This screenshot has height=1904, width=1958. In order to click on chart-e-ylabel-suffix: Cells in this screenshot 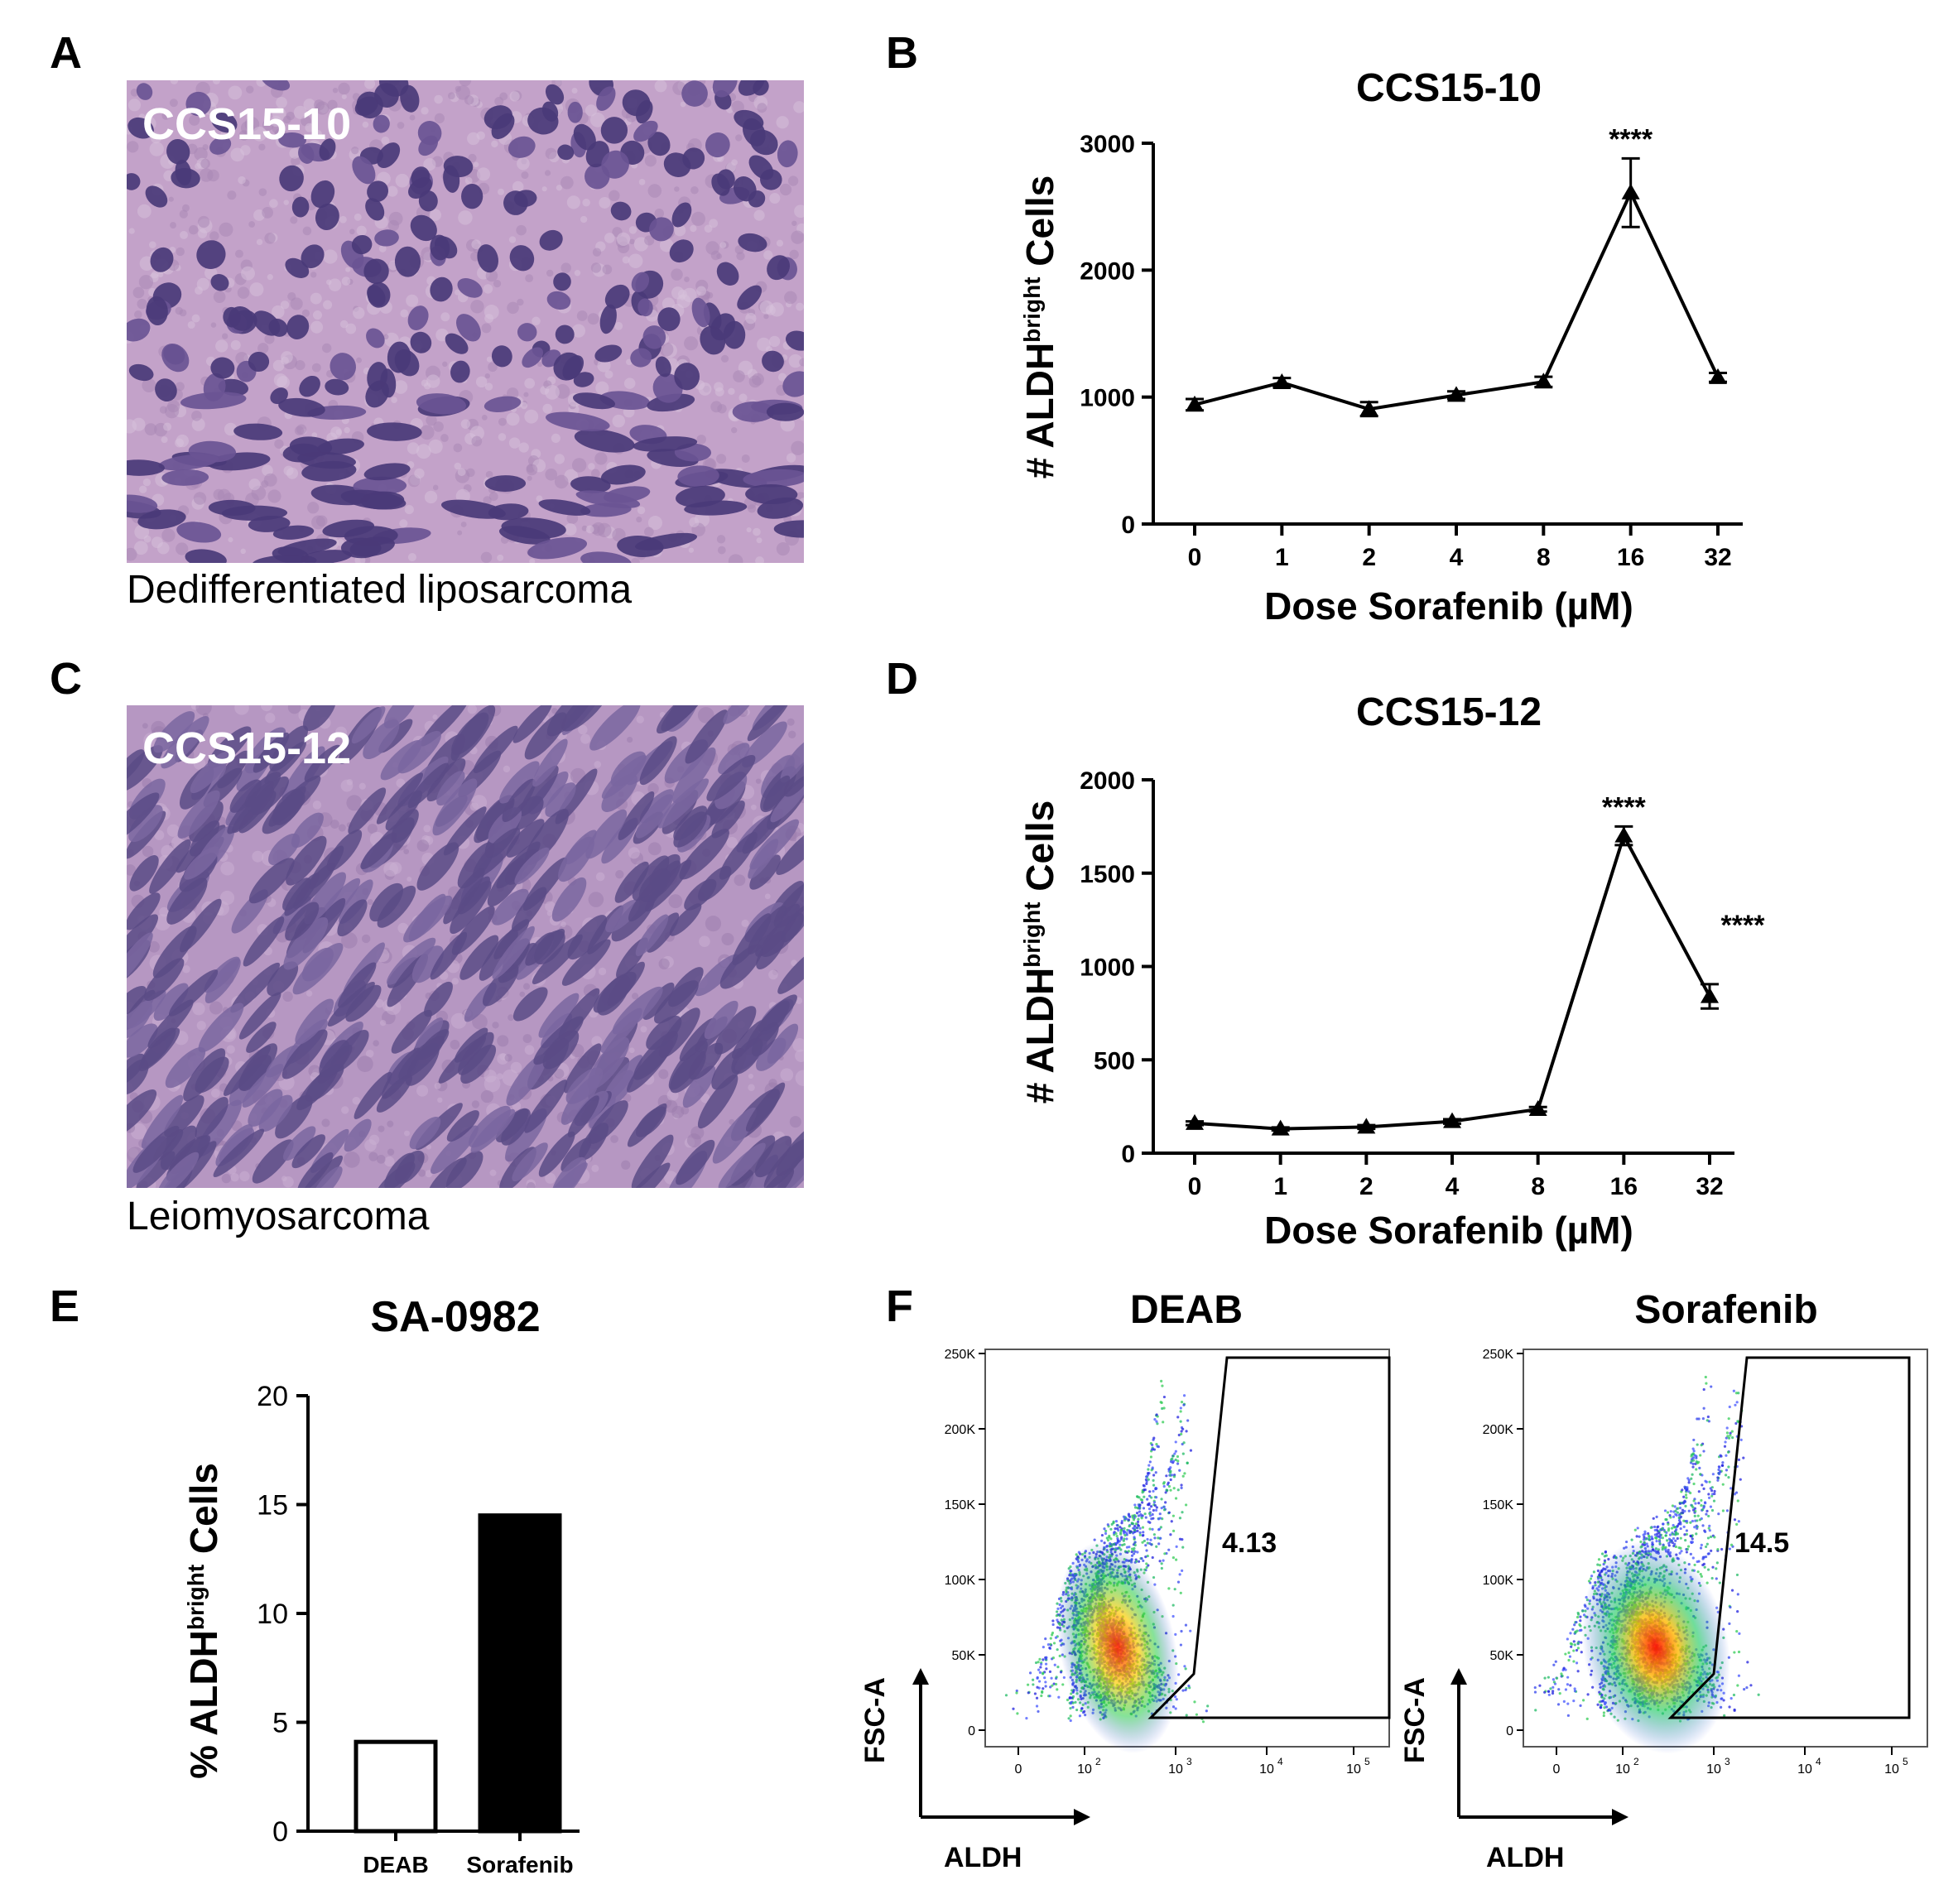, I will do `click(203, 1514)`.